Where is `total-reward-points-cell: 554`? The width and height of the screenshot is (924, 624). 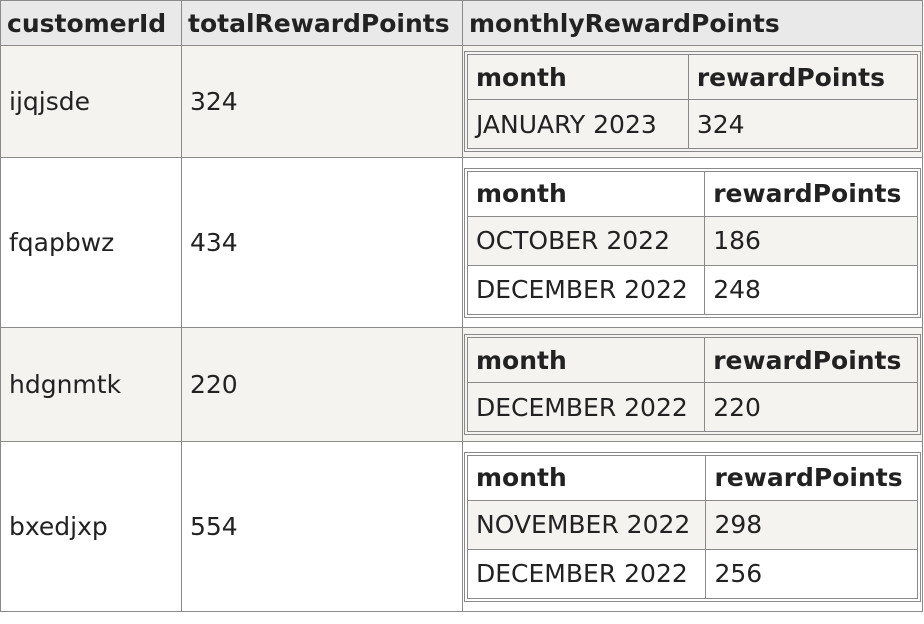 total-reward-points-cell: 554 is located at coordinates (322, 526).